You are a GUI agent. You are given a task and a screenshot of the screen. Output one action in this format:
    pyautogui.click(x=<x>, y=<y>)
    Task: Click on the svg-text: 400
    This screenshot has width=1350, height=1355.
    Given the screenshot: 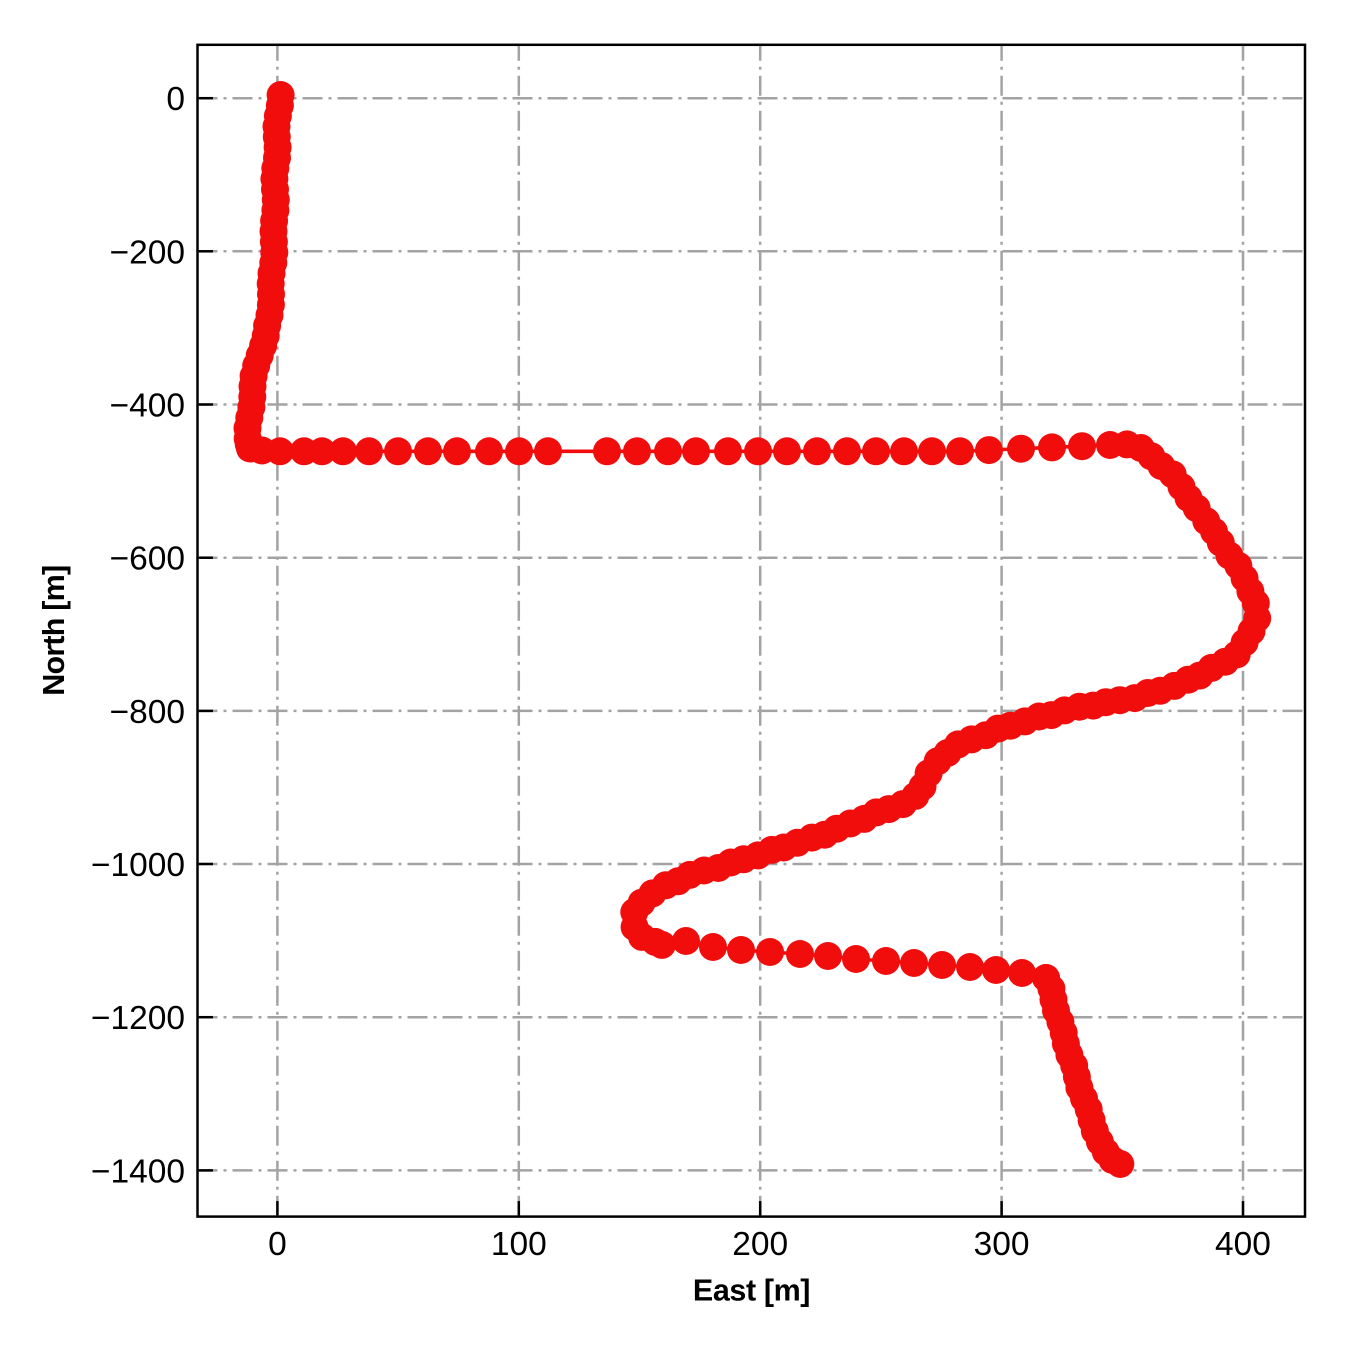 What is the action you would take?
    pyautogui.click(x=1243, y=1244)
    